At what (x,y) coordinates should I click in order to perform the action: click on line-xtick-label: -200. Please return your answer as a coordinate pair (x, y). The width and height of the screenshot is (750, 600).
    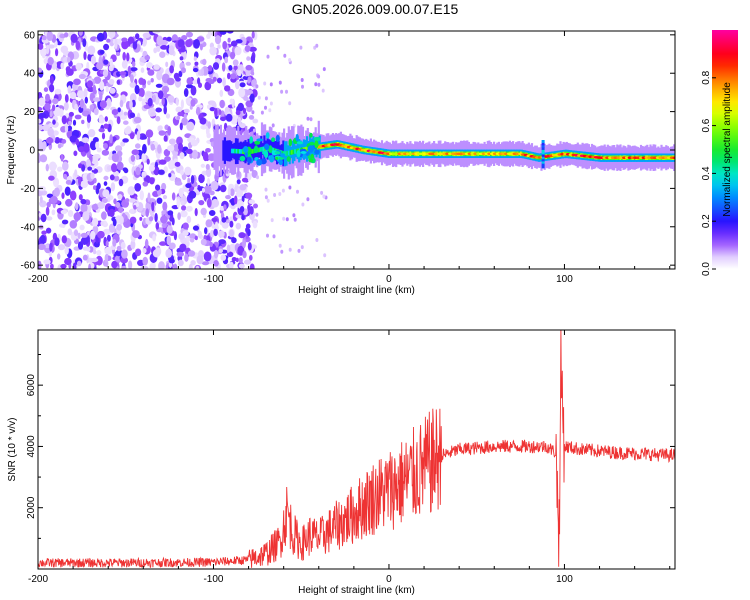
    Looking at the image, I should click on (38, 579).